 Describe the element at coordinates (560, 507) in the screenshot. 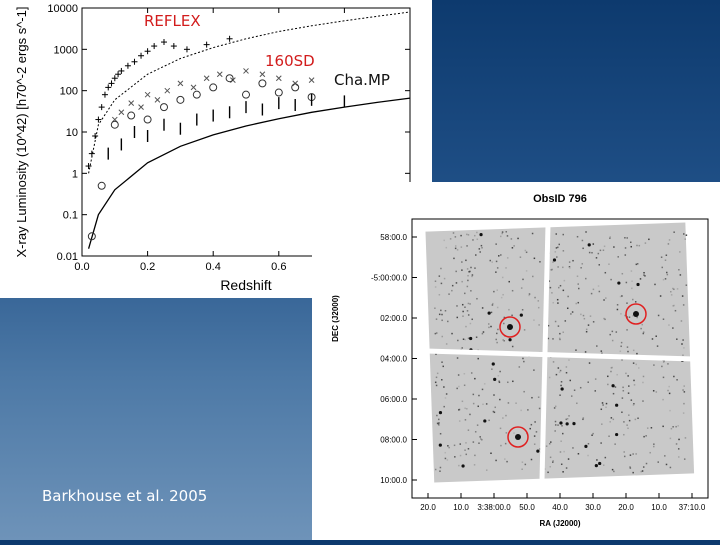

I see `ra-tick-label: 40.0` at that location.